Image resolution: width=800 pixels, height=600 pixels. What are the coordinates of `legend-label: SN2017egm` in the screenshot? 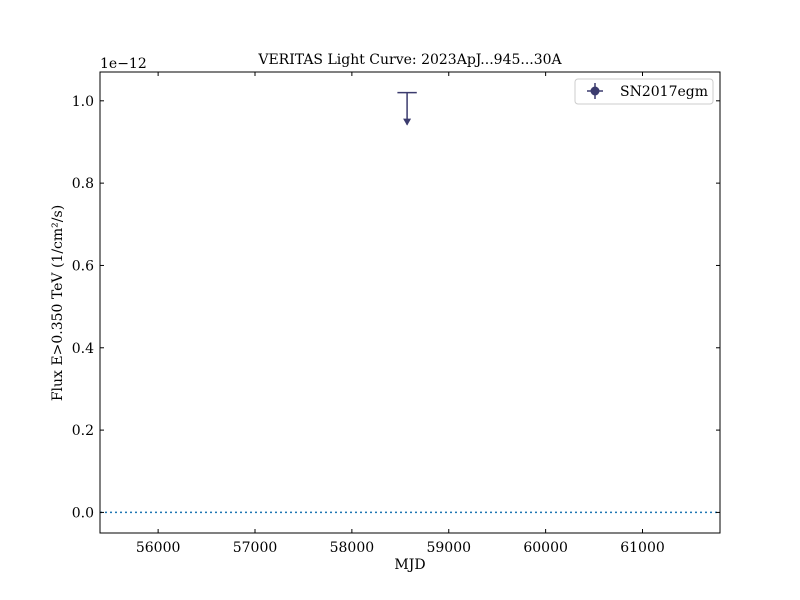 It's located at (664, 92).